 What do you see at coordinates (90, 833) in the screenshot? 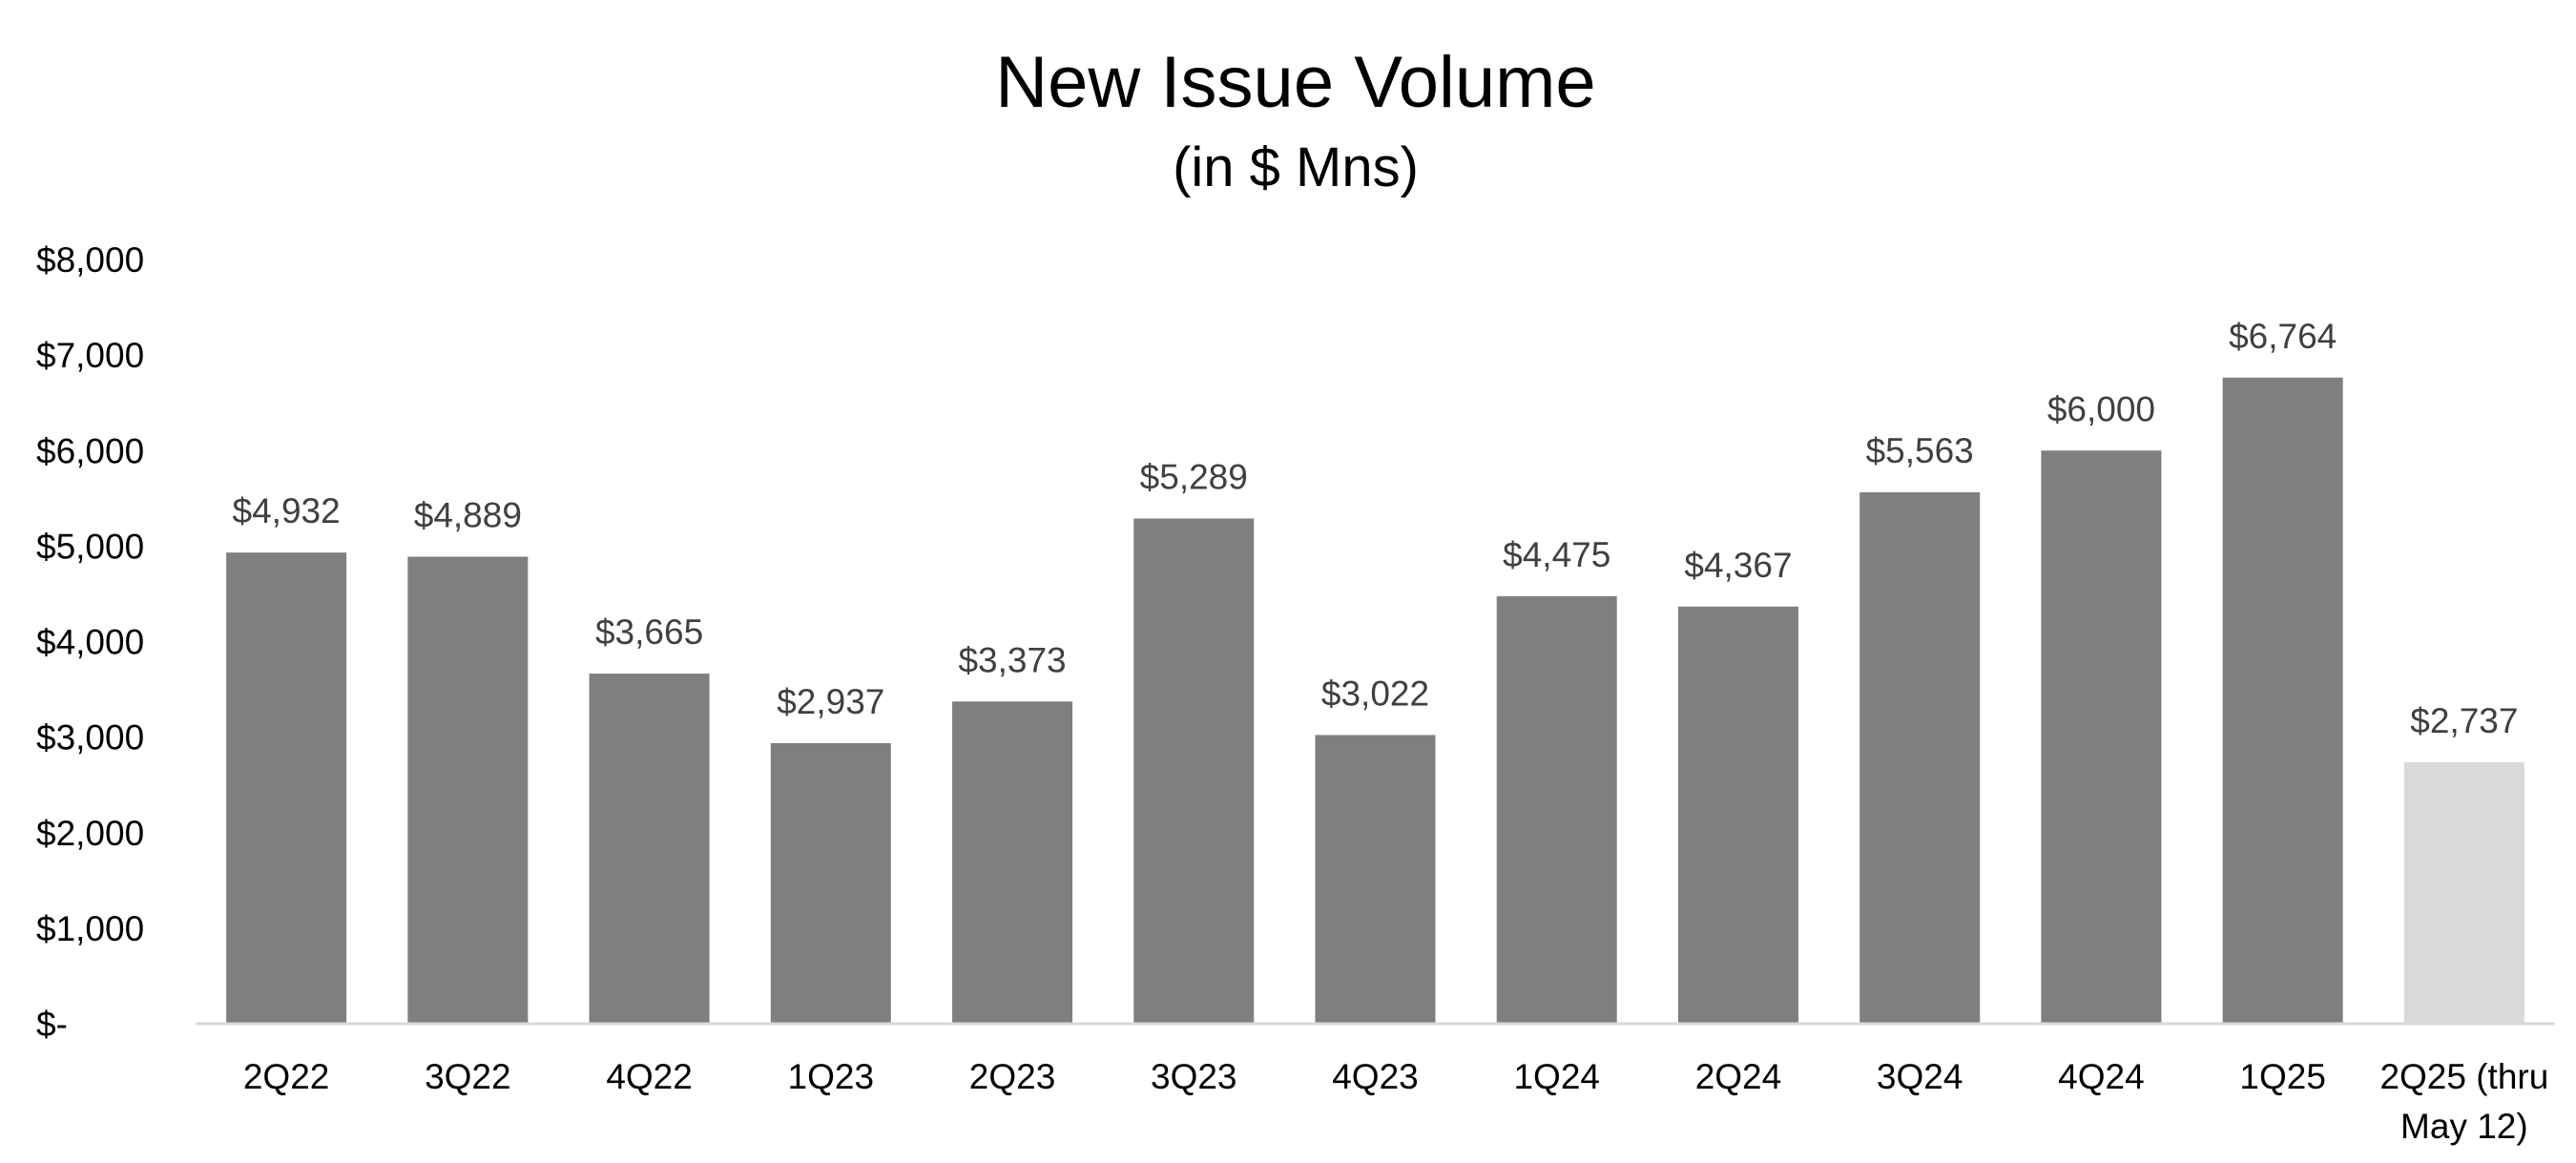
I see `y-tick-label: $2,000` at bounding box center [90, 833].